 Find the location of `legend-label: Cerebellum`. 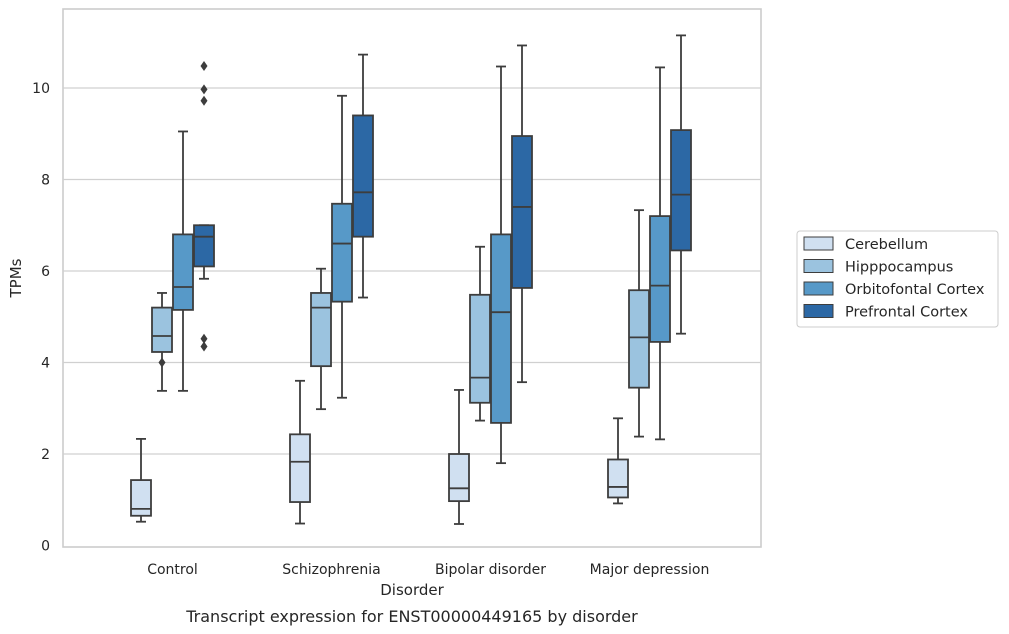

legend-label: Cerebellum is located at coordinates (886, 245).